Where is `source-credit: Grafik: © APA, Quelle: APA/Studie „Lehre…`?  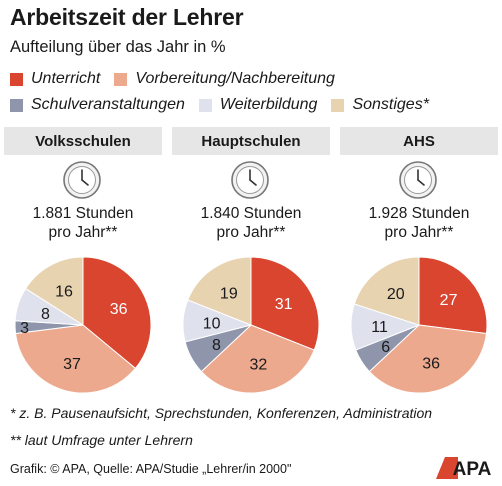
source-credit: Grafik: © APA, Quelle: APA/Studie „Lehre… is located at coordinates (151, 469).